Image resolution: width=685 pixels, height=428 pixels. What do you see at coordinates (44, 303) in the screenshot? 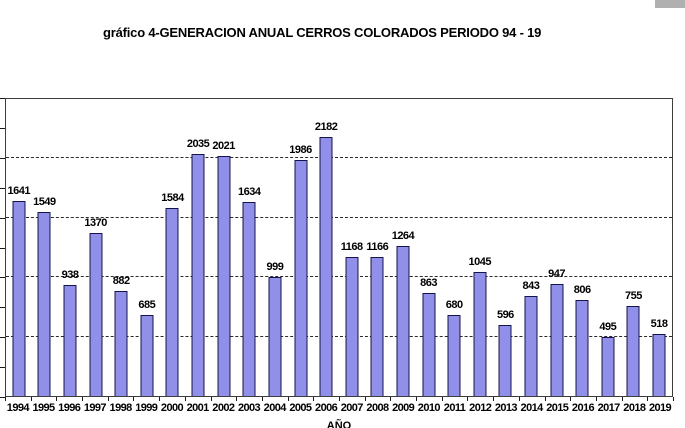
I see `bar-1995` at bounding box center [44, 303].